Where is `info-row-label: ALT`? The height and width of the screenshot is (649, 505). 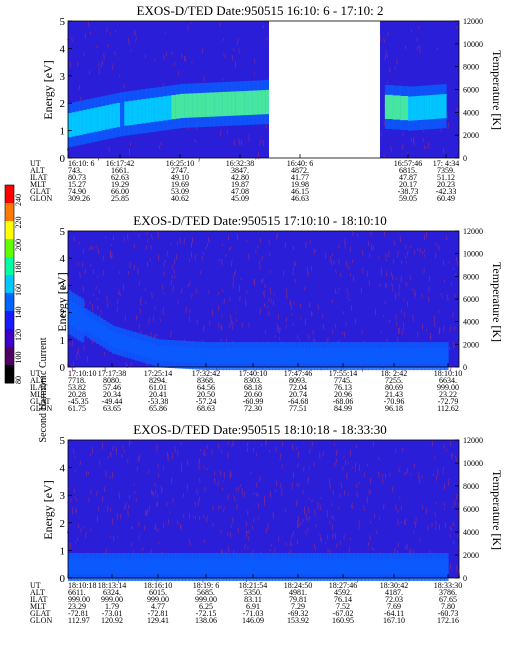
info-row-label: ALT is located at coordinates (37, 380).